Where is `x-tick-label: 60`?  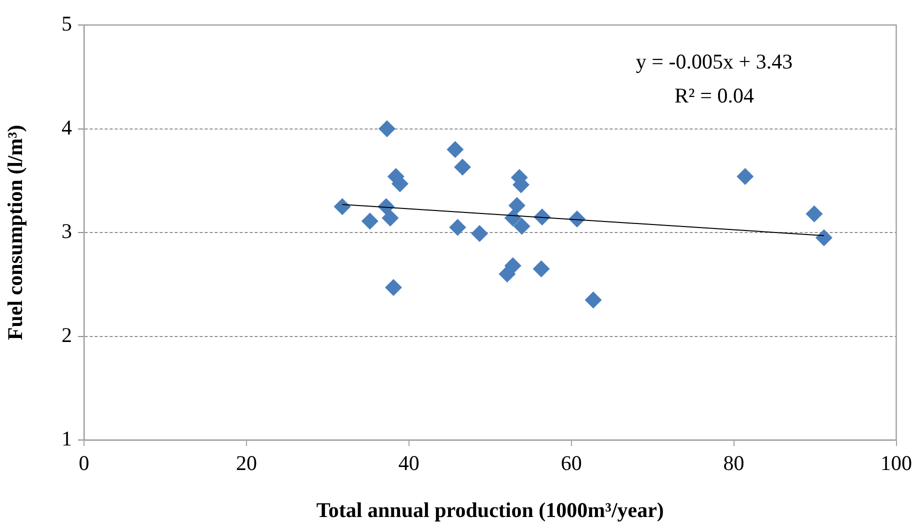
x-tick-label: 60 is located at coordinates (571, 463).